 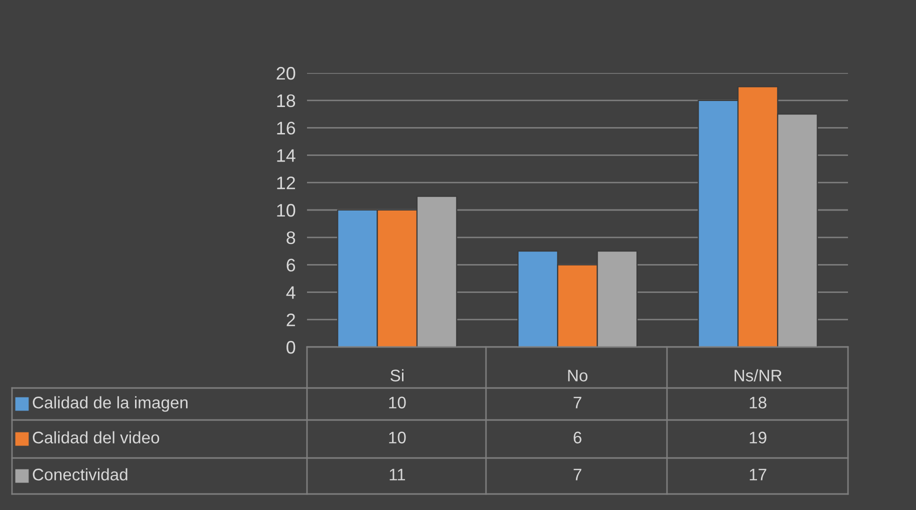 What do you see at coordinates (286, 73) in the screenshot?
I see `y-tick-label: 20` at bounding box center [286, 73].